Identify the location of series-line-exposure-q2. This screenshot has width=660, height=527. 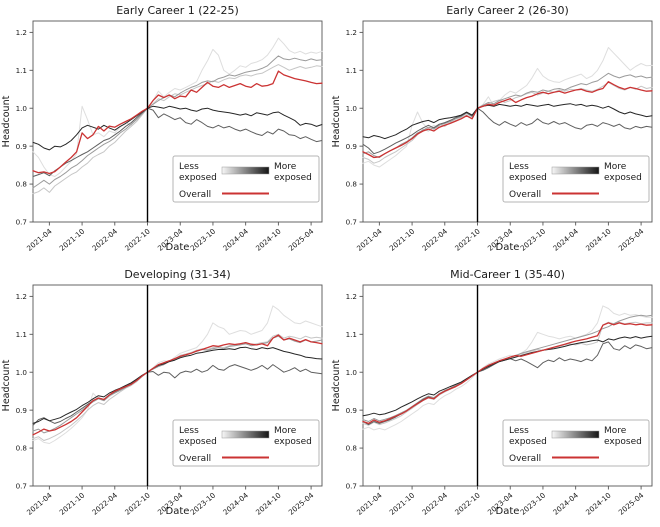
(507, 122).